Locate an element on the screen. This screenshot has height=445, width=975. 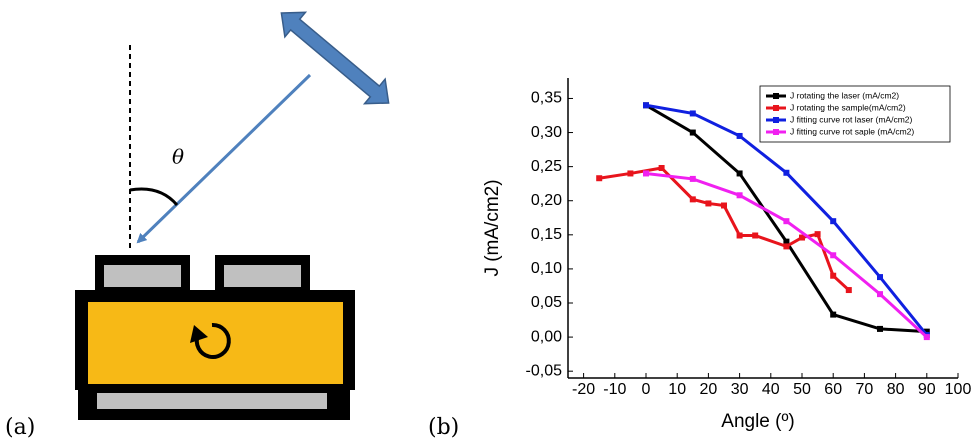
x-tick-label: 30 is located at coordinates (740, 389).